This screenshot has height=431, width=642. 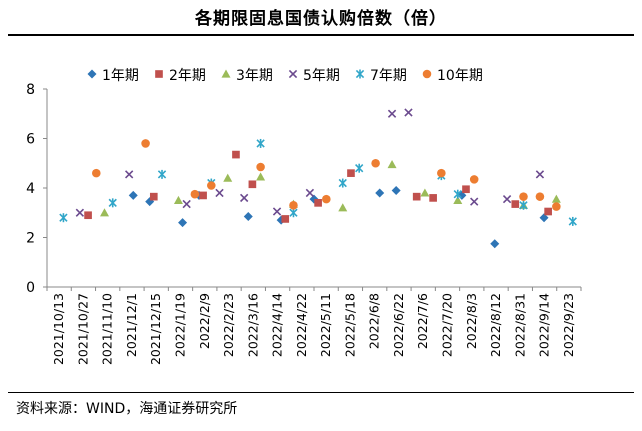 I want to click on legend-item: 7年期, so click(x=381, y=76).